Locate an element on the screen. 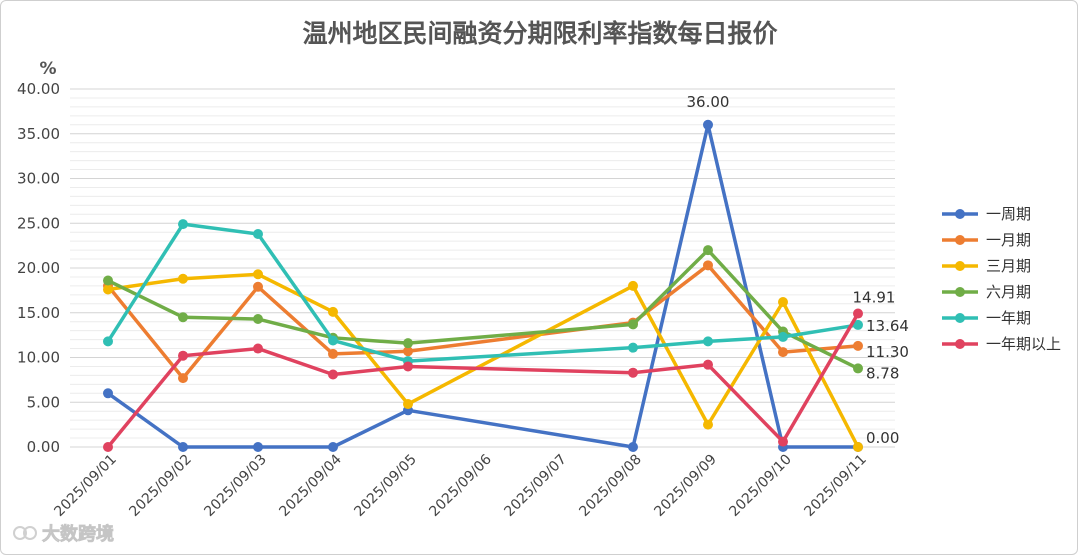  legend-label: 六月期 is located at coordinates (1008, 292).